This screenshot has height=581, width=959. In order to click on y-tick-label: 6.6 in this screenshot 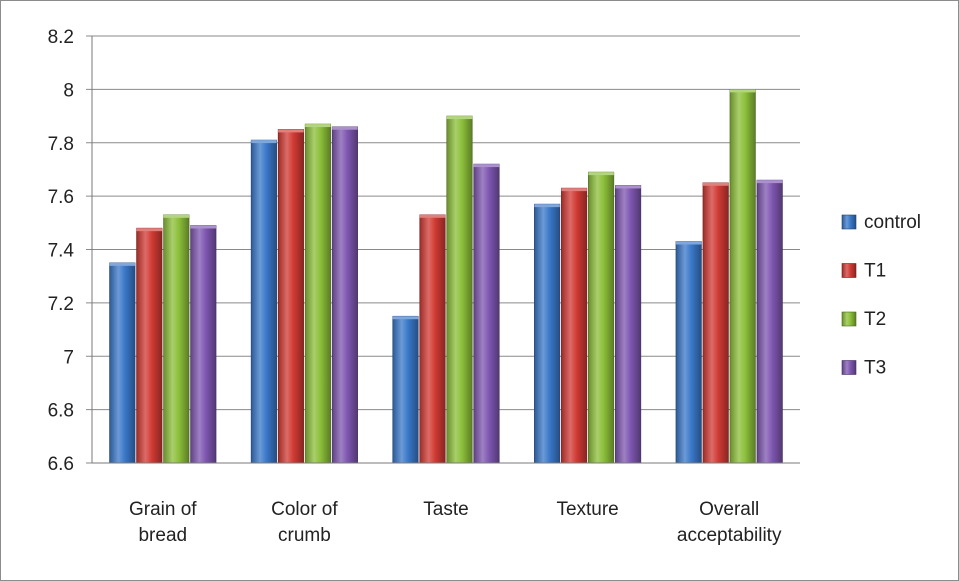, I will do `click(61, 464)`.